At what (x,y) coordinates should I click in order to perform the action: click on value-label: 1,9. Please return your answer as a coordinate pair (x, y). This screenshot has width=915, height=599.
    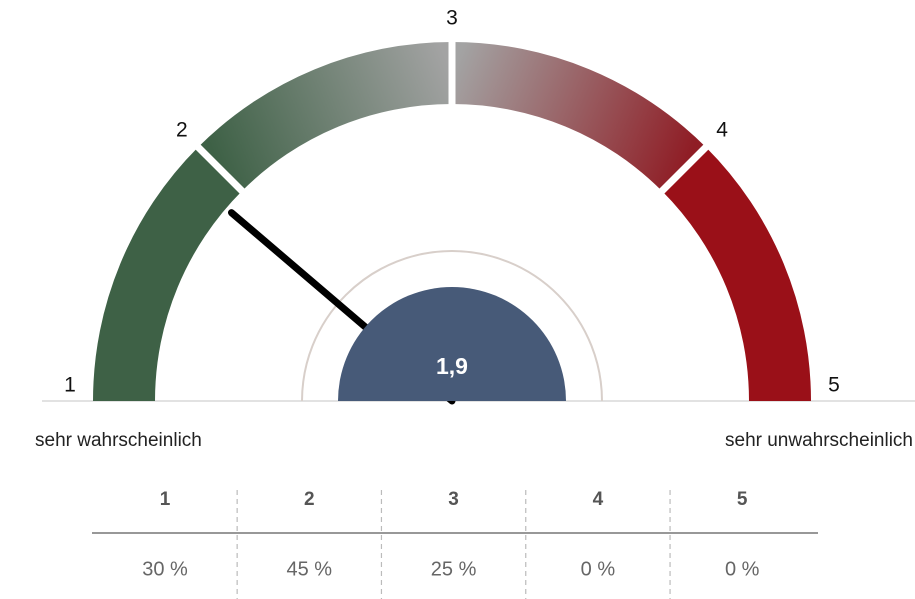
    Looking at the image, I should click on (452, 366).